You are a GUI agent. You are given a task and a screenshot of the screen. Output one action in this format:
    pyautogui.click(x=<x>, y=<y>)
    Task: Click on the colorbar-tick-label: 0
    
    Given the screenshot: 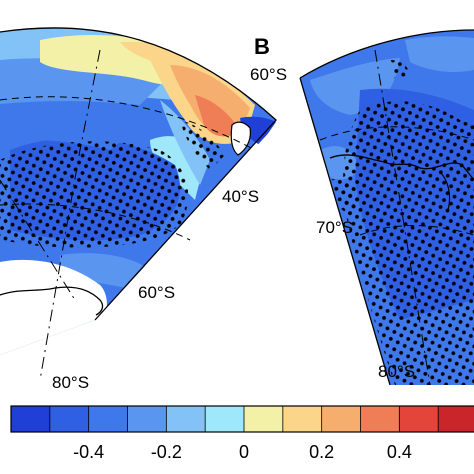 What is the action you would take?
    pyautogui.click(x=244, y=452)
    